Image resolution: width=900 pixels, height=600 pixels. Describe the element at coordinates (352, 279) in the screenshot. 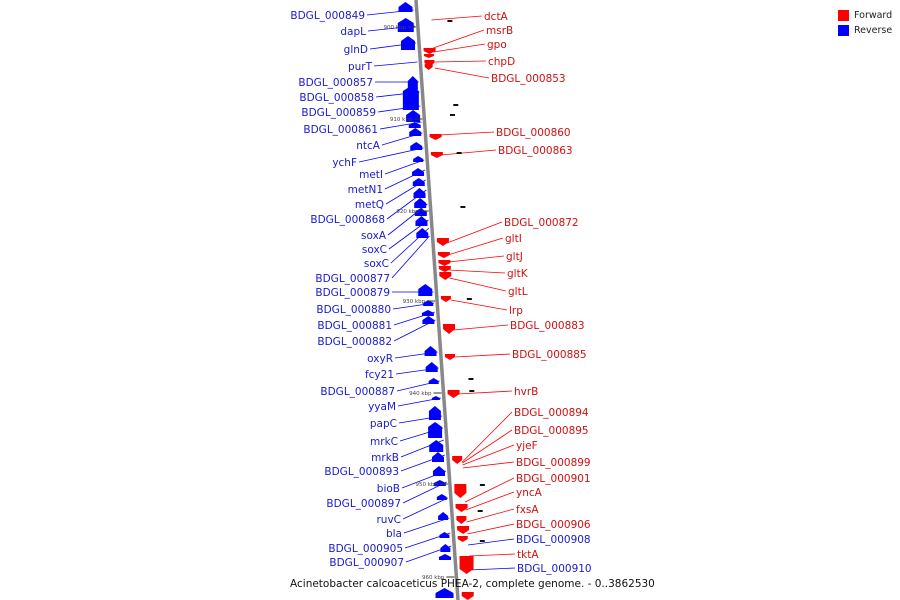

I see `reverse-gene-label: BDGL_000877` at that location.